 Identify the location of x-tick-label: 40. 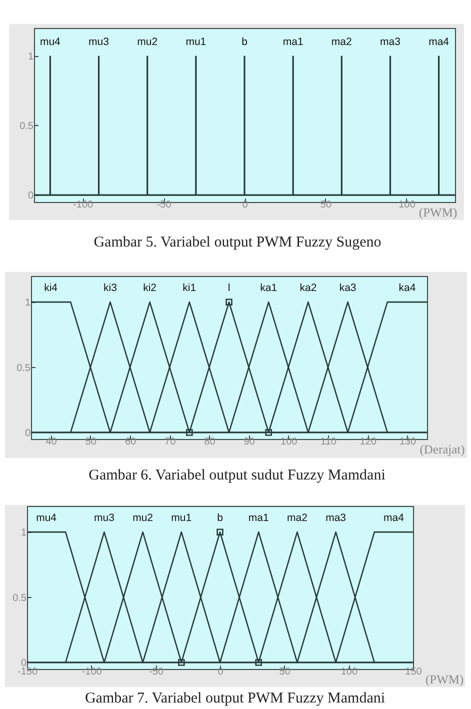
(52, 442).